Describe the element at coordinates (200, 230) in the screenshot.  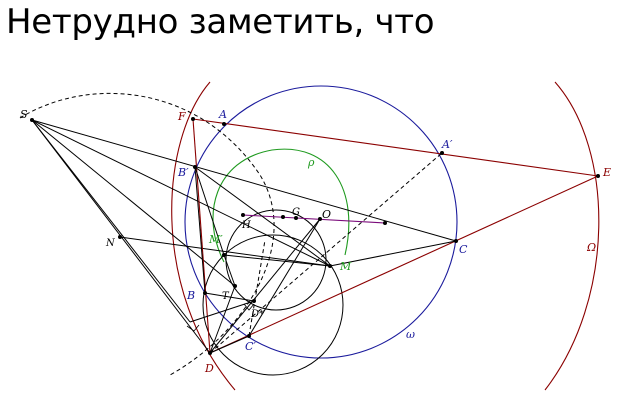
I see `line-Bprime-B` at that location.